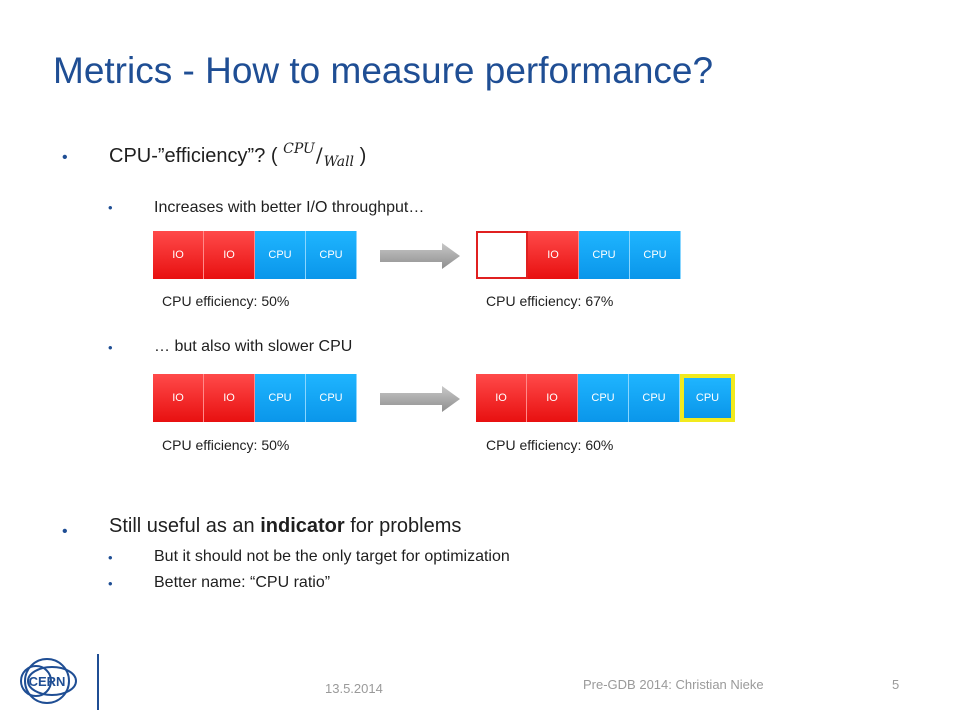 The height and width of the screenshot is (720, 960). What do you see at coordinates (403, 526) in the screenshot?
I see `bullet-text: for problems` at bounding box center [403, 526].